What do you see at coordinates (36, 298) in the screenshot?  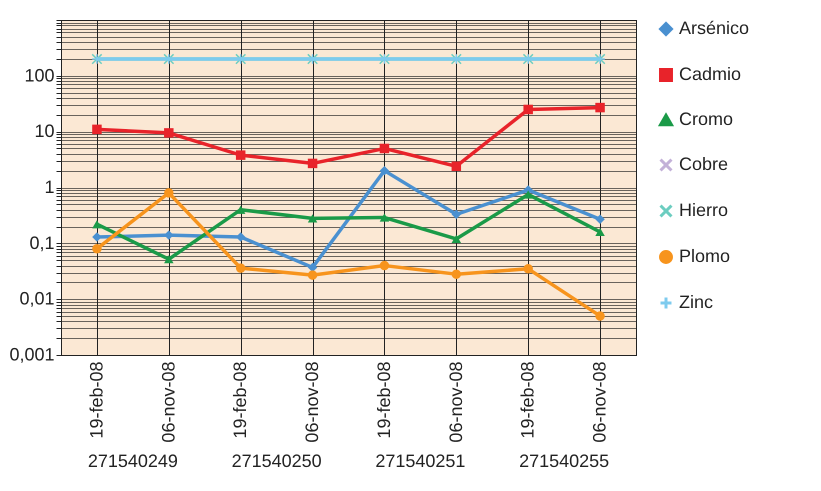 I see `y-tick-label: 0,01` at bounding box center [36, 298].